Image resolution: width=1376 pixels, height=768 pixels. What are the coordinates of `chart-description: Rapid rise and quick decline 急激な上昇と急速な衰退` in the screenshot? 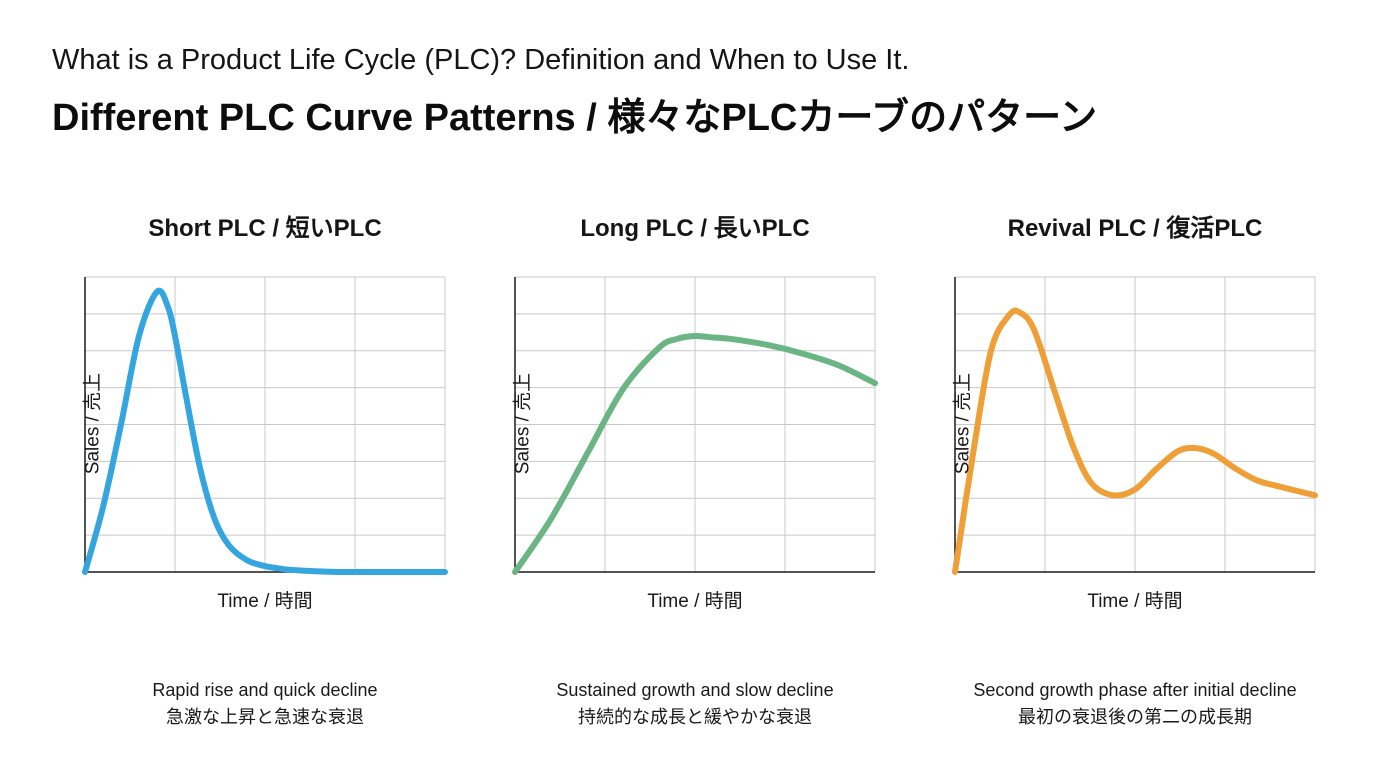 It's located at (265, 704).